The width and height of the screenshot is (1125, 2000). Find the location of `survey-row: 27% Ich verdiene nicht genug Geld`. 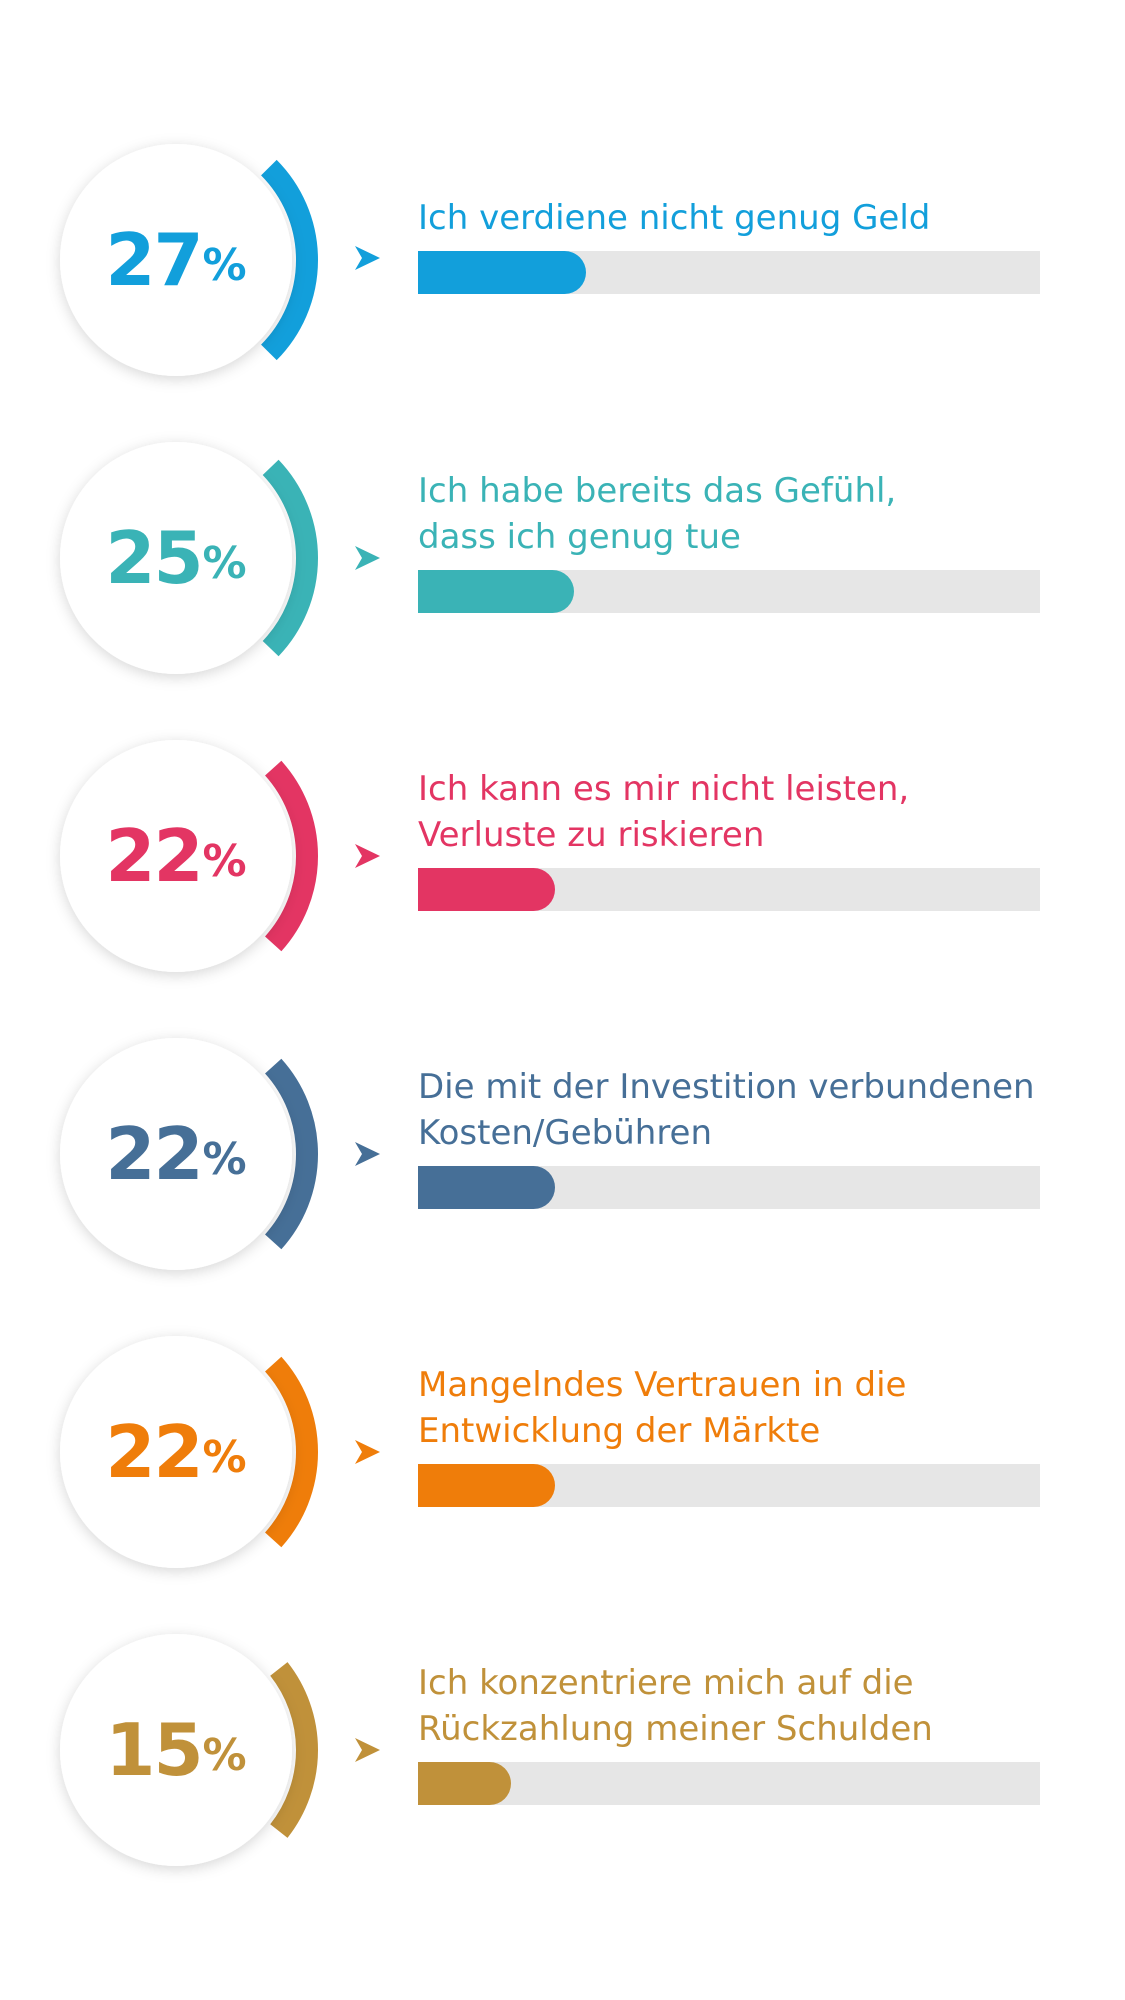

survey-row: 27% Ich verdiene nicht genug Geld is located at coordinates (562, 260).